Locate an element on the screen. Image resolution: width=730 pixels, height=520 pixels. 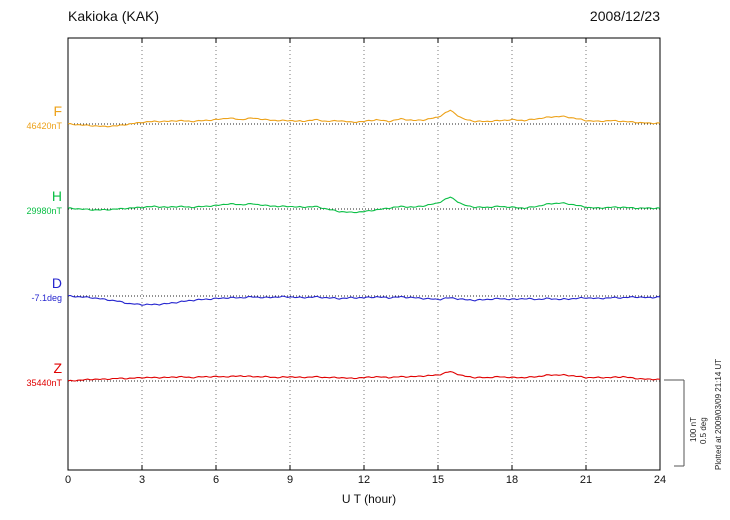
channel-letter-Z: Z is located at coordinates (57, 368).